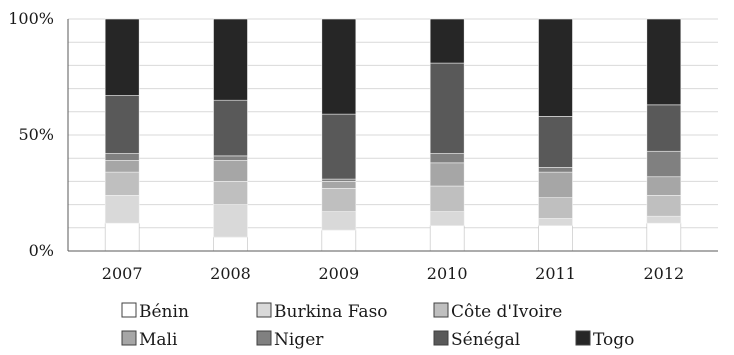 The width and height of the screenshot is (734, 355). I want to click on bar-segment-burkina-faso-2008, so click(230, 221).